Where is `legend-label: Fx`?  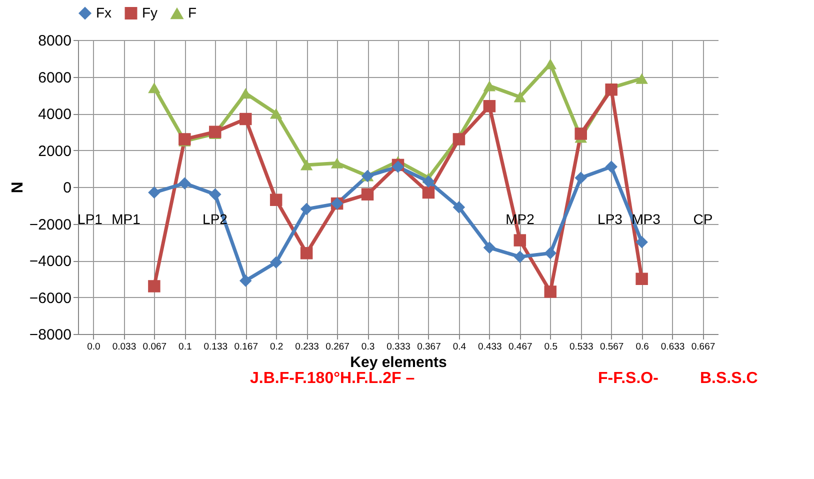
legend-label: Fx is located at coordinates (104, 12).